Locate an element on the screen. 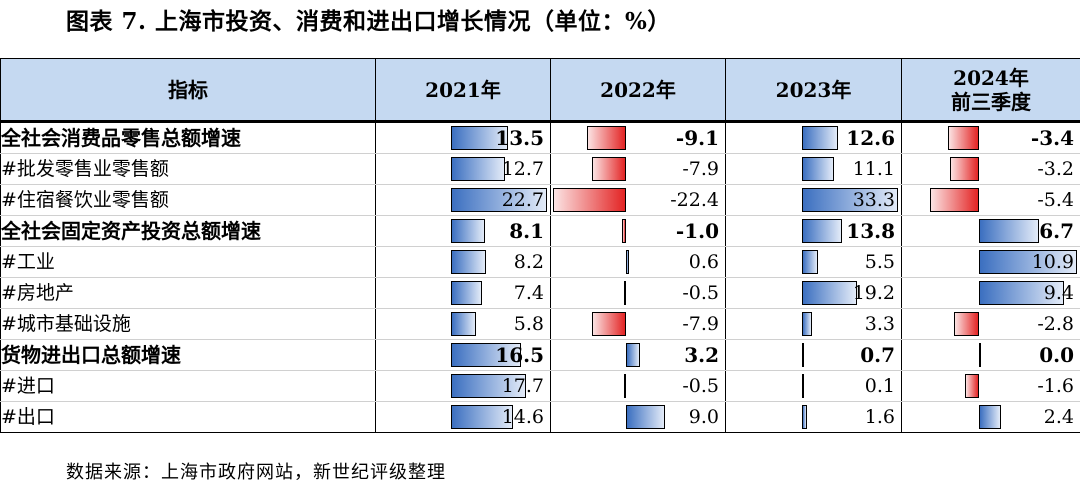  row-label: #批发零售业零售额 is located at coordinates (188, 169).